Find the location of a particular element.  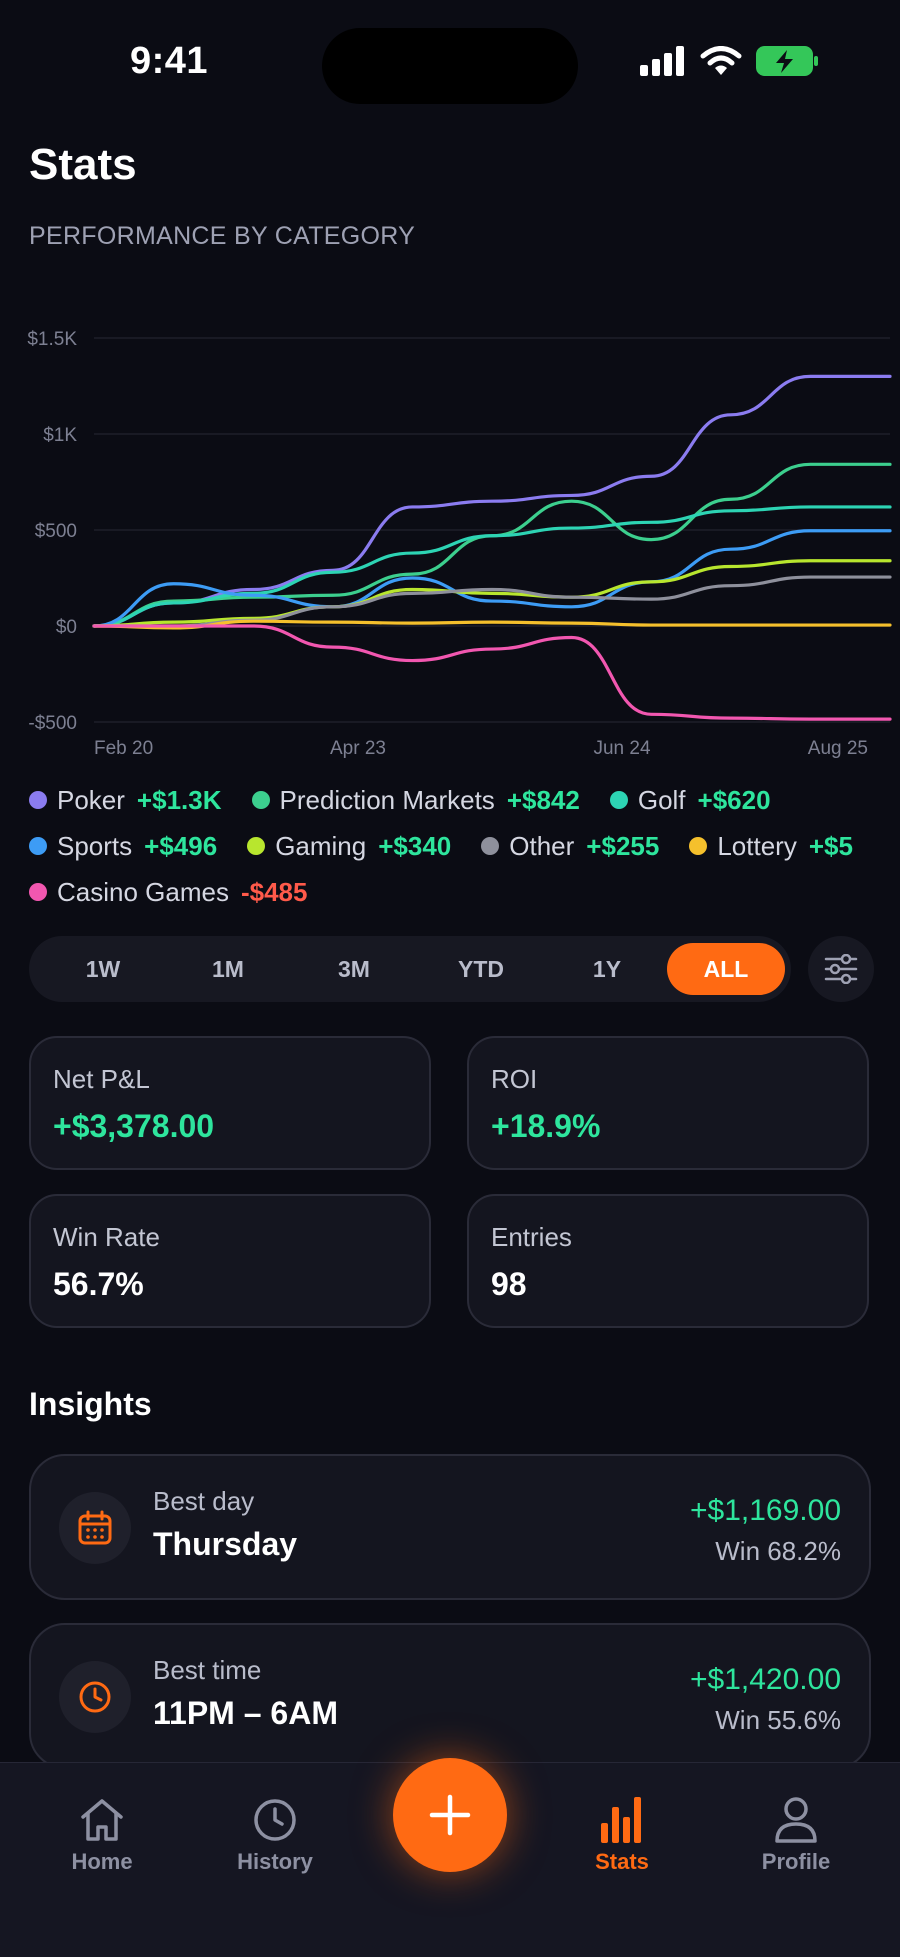

legend-item: Prediction Markets +$842 is located at coordinates (415, 799).